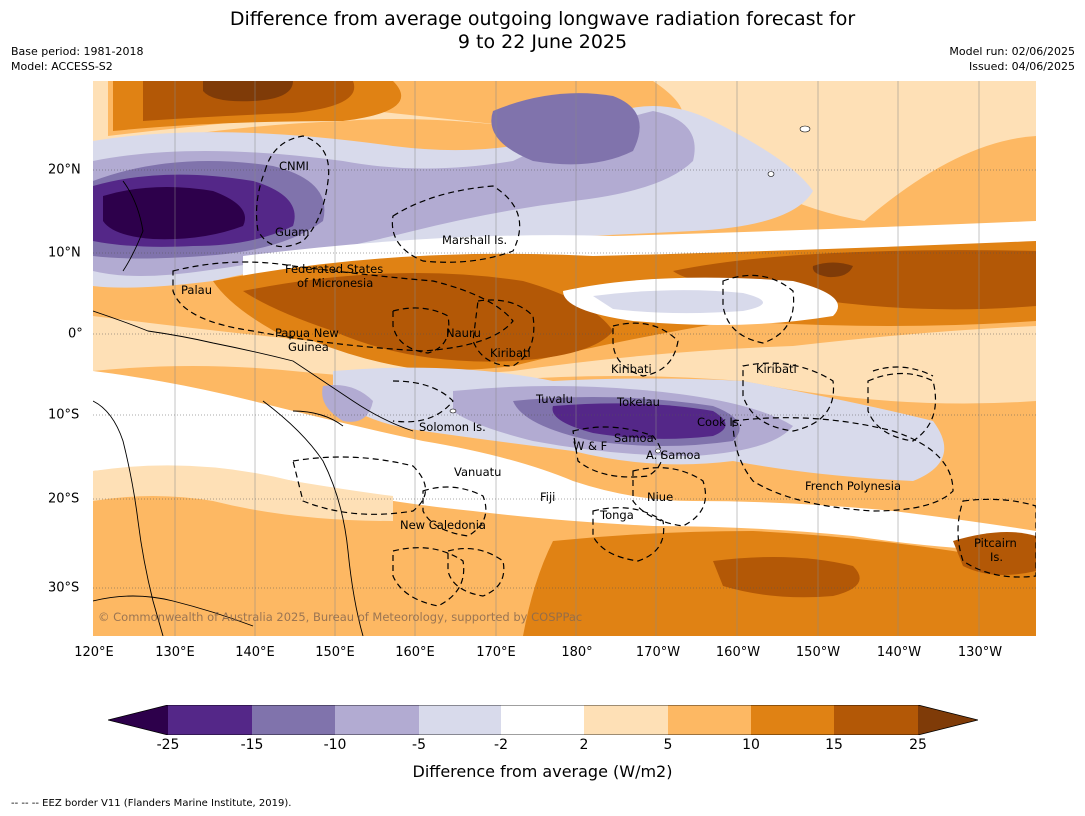 The width and height of the screenshot is (1085, 816). Describe the element at coordinates (496, 652) in the screenshot. I see `lon-tick: 170°E` at that location.